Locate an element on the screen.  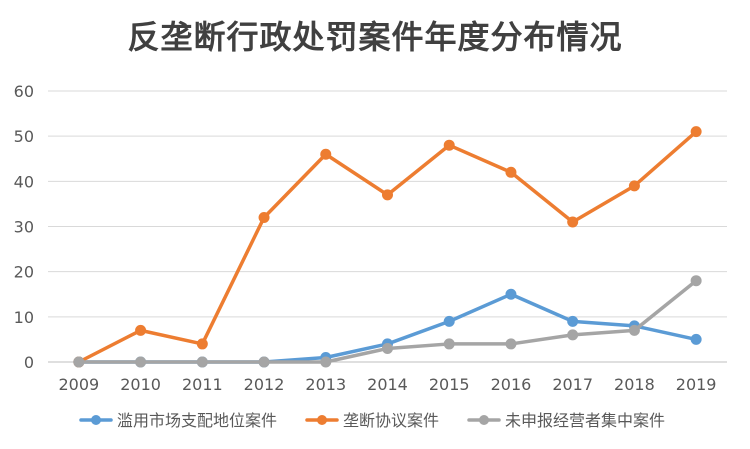
x-tick-label: 2015 is located at coordinates (449, 384).